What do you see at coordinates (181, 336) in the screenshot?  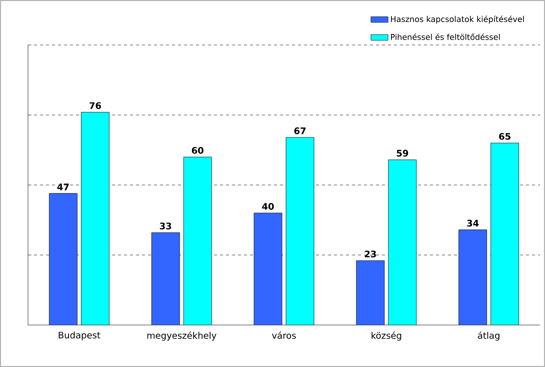 I see `x-tick-label: megyeszékhely` at bounding box center [181, 336].